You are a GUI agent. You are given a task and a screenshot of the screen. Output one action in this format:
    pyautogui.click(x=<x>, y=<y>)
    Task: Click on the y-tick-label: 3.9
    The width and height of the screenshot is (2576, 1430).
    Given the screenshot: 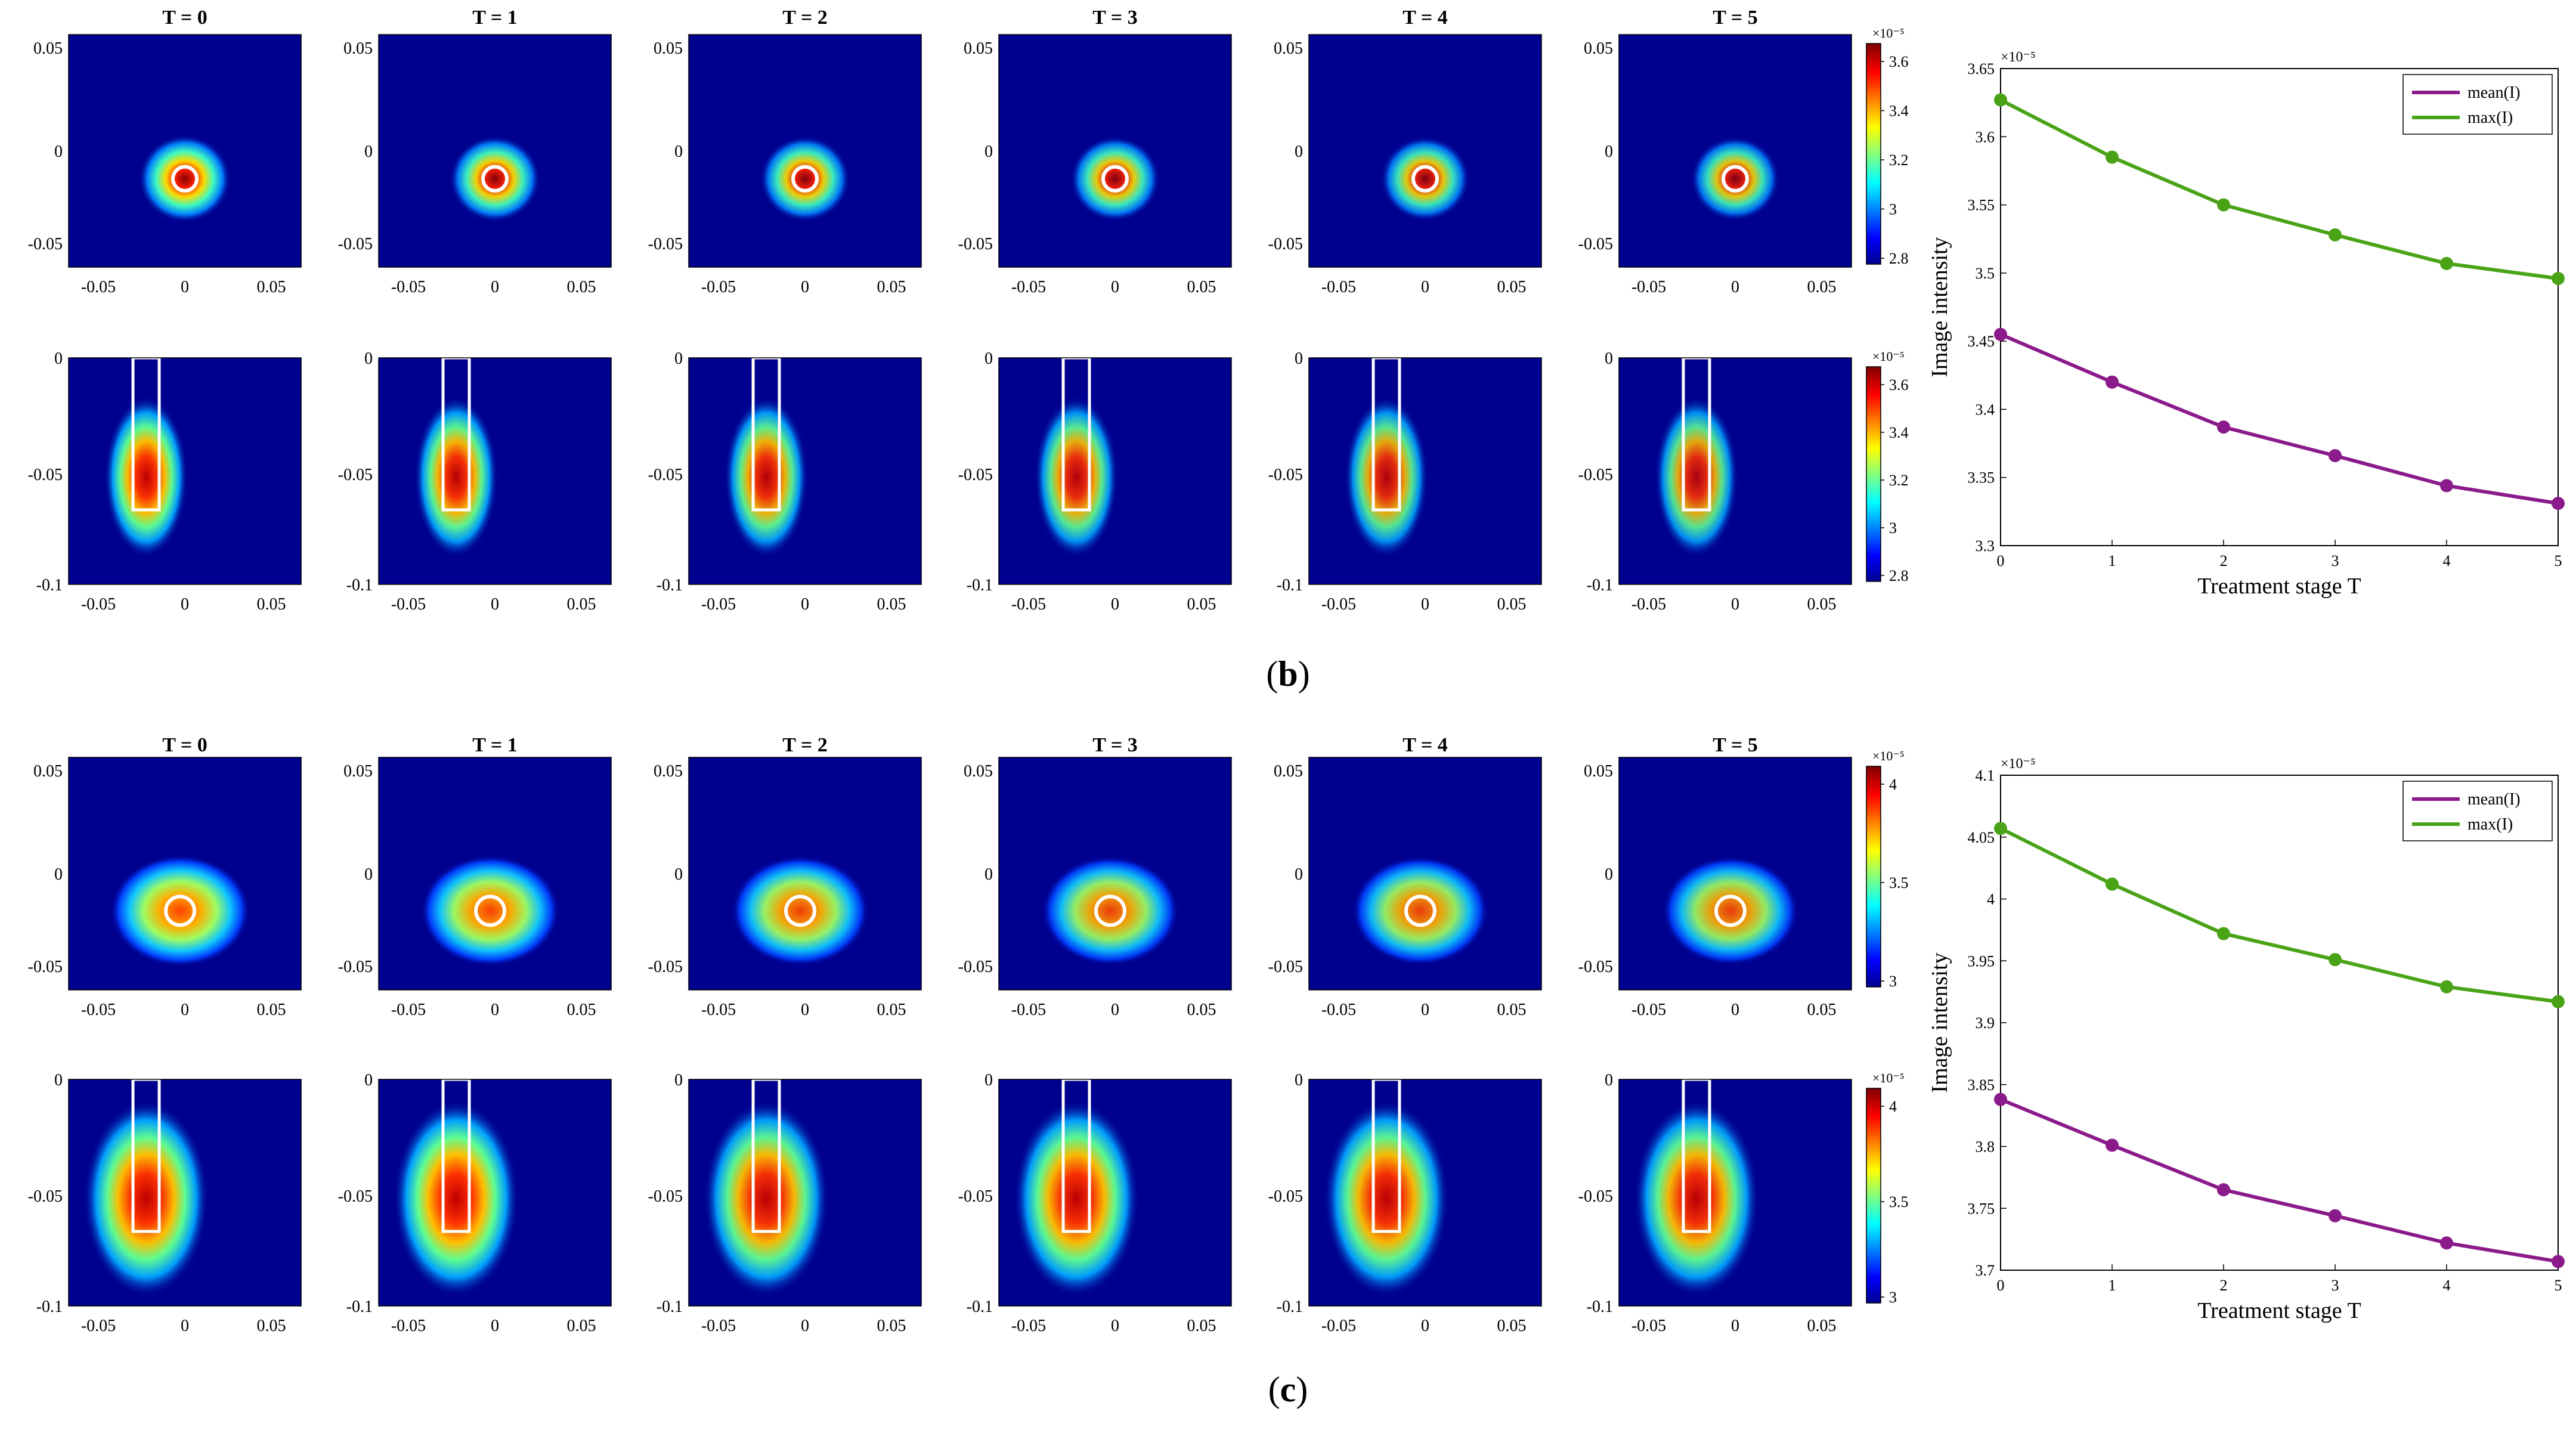 What is the action you would take?
    pyautogui.click(x=1986, y=1023)
    